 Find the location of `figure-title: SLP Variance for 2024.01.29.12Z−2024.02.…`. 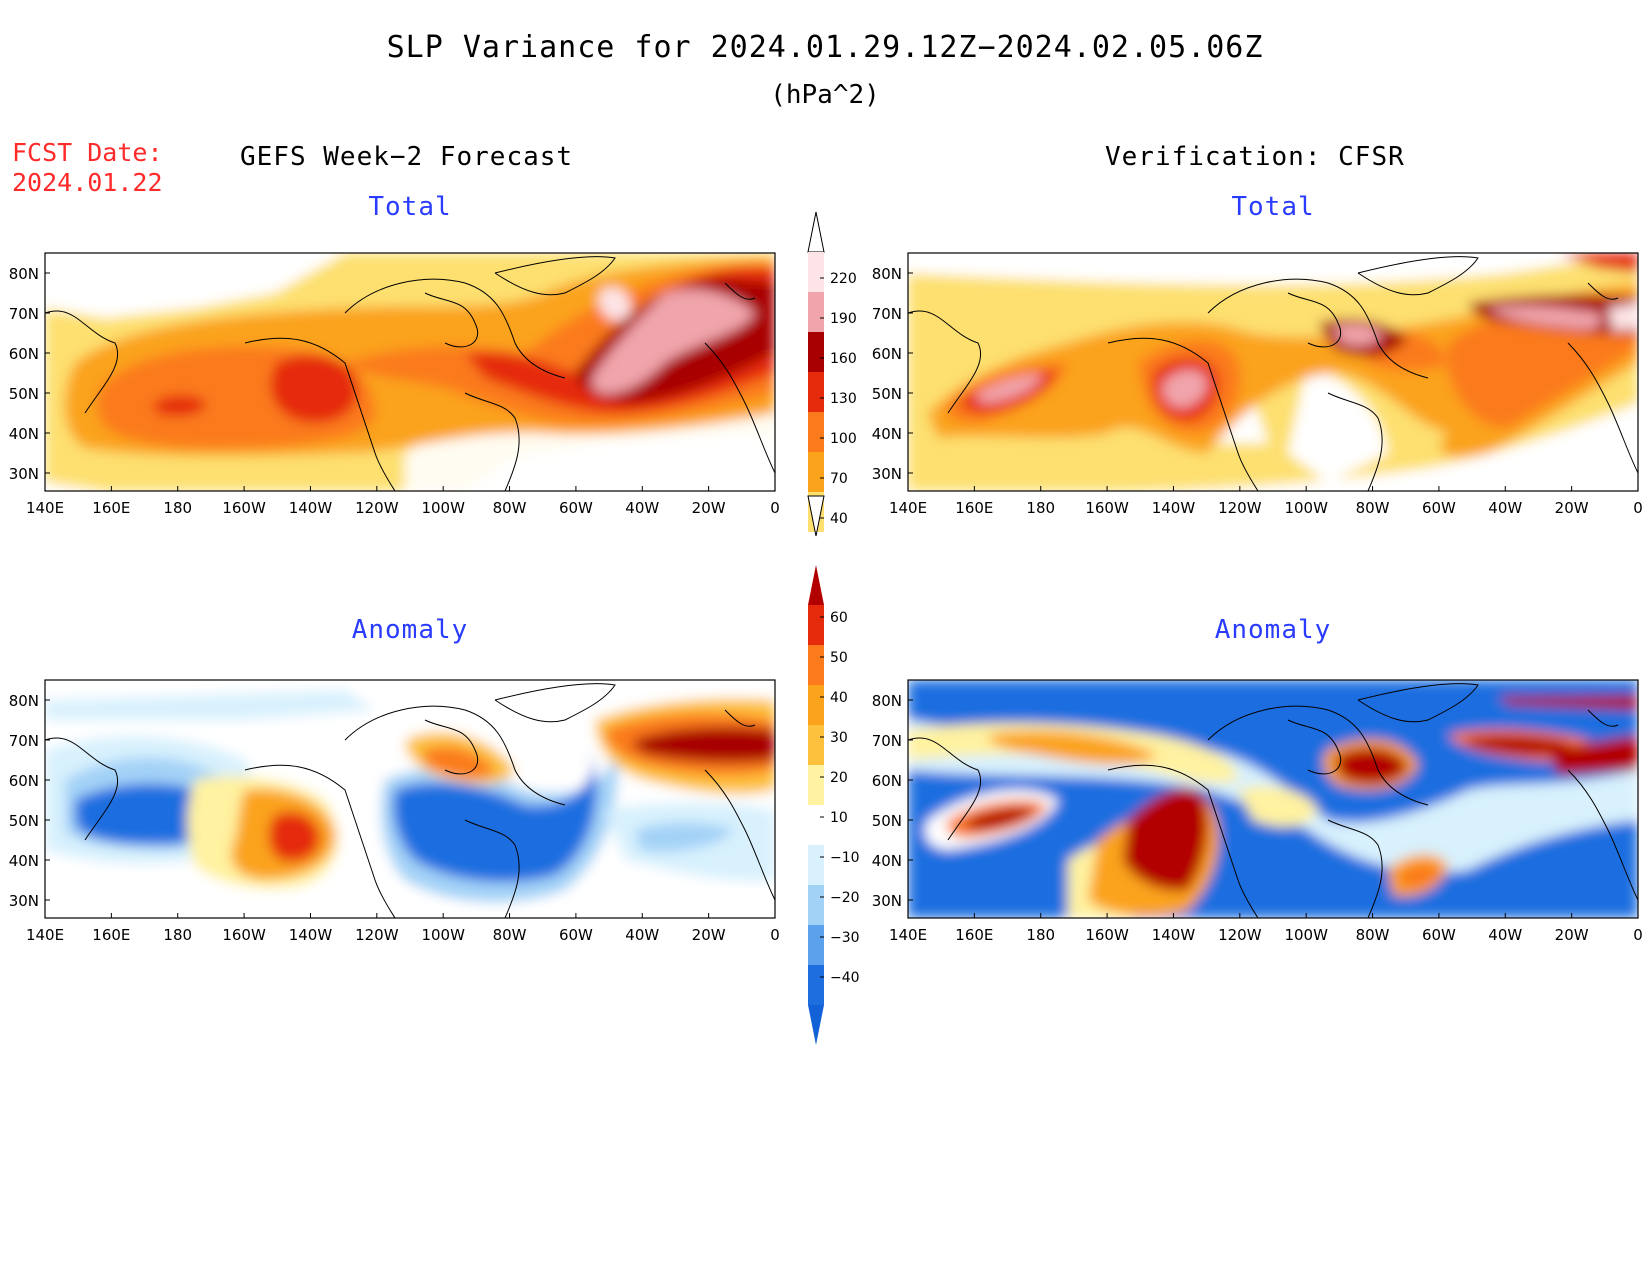

figure-title: SLP Variance for 2024.01.29.12Z−2024.02.… is located at coordinates (825, 47).